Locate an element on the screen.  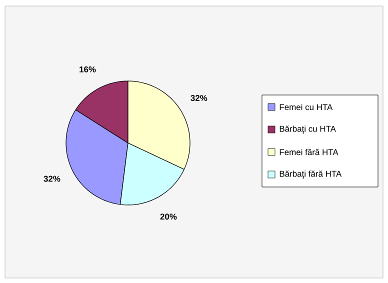
legend-label: Bărbaţi fără HTA is located at coordinates (311, 174).